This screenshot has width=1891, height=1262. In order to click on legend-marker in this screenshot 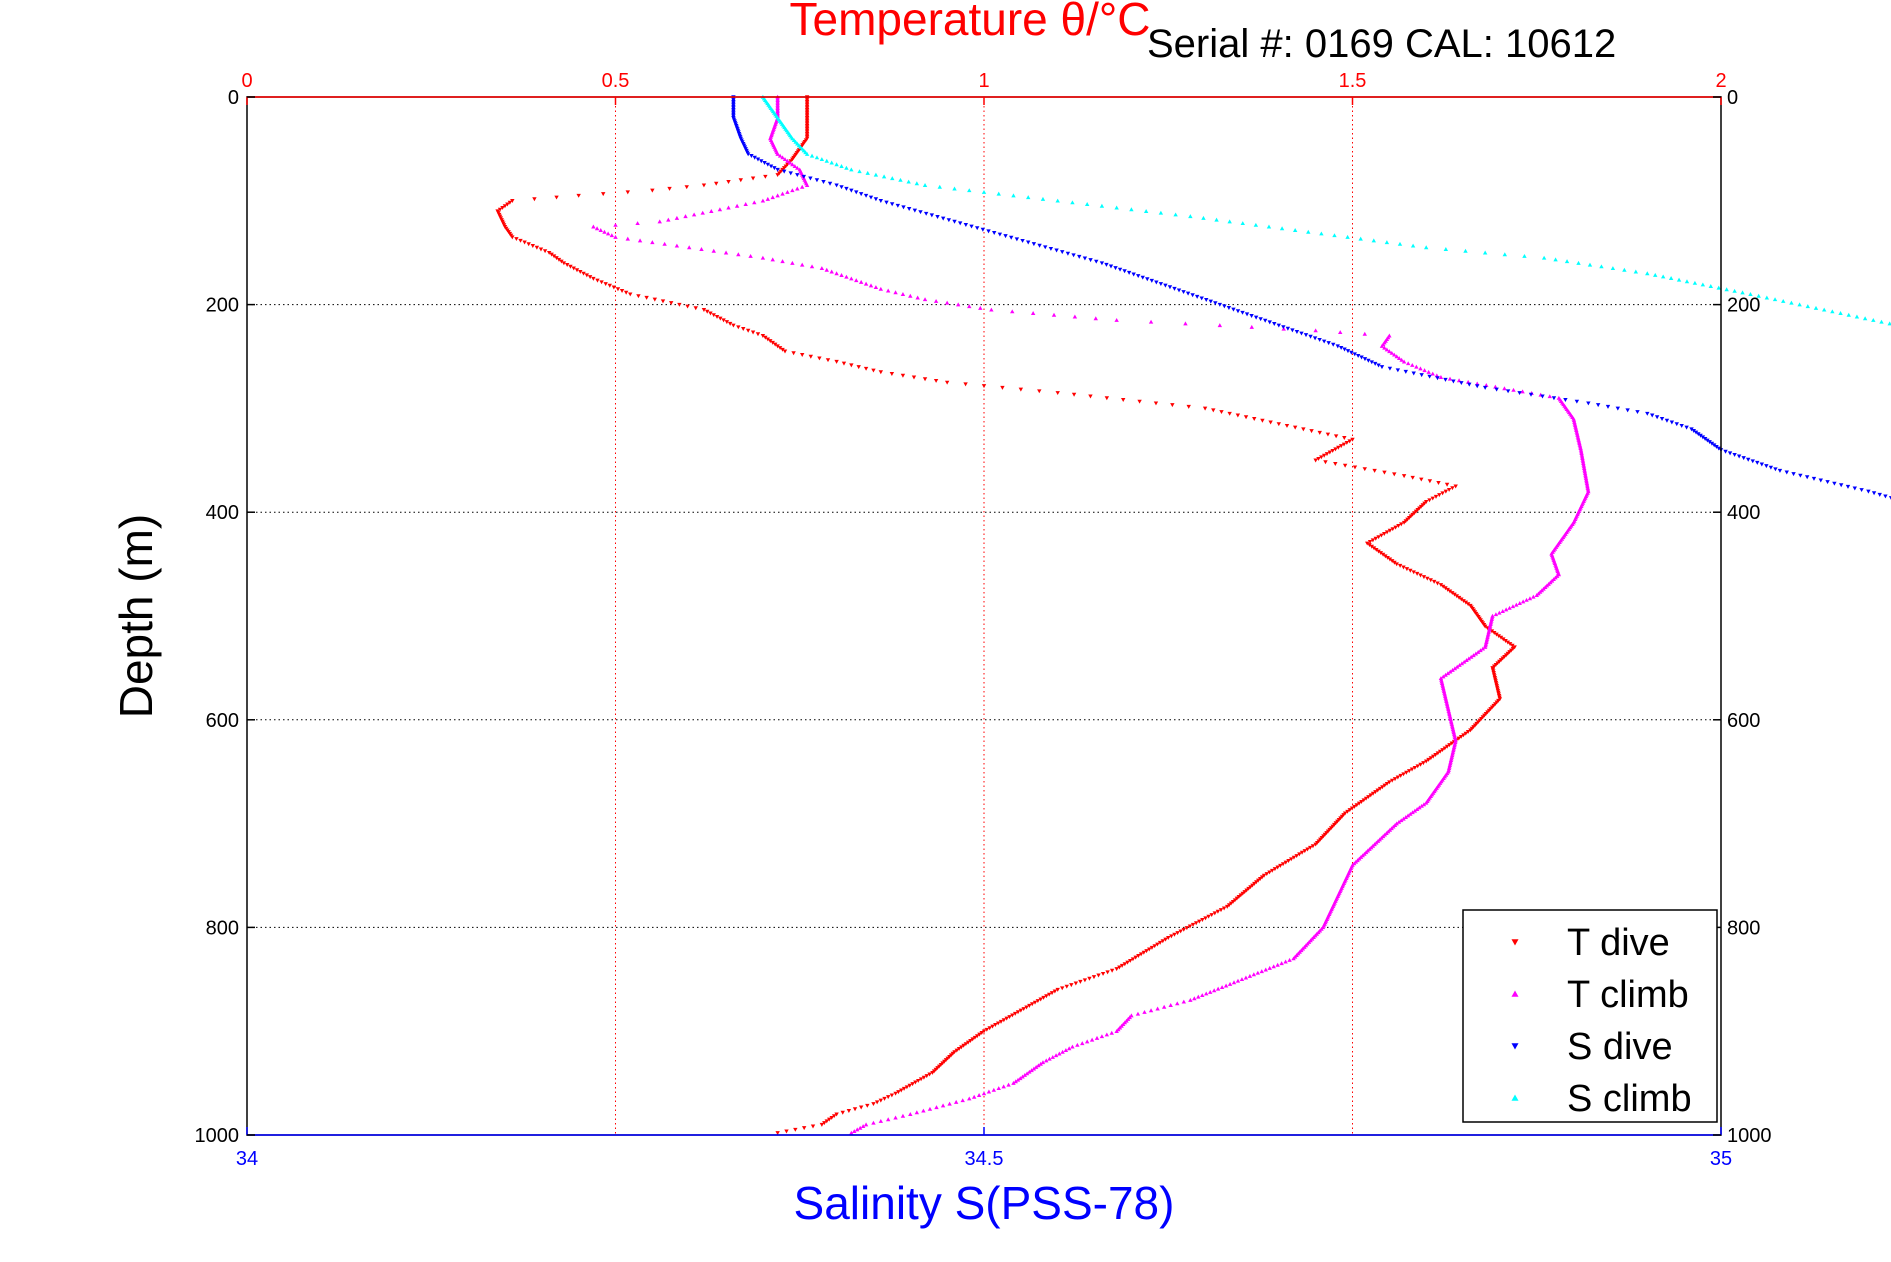, I will do `click(1515, 1097)`.